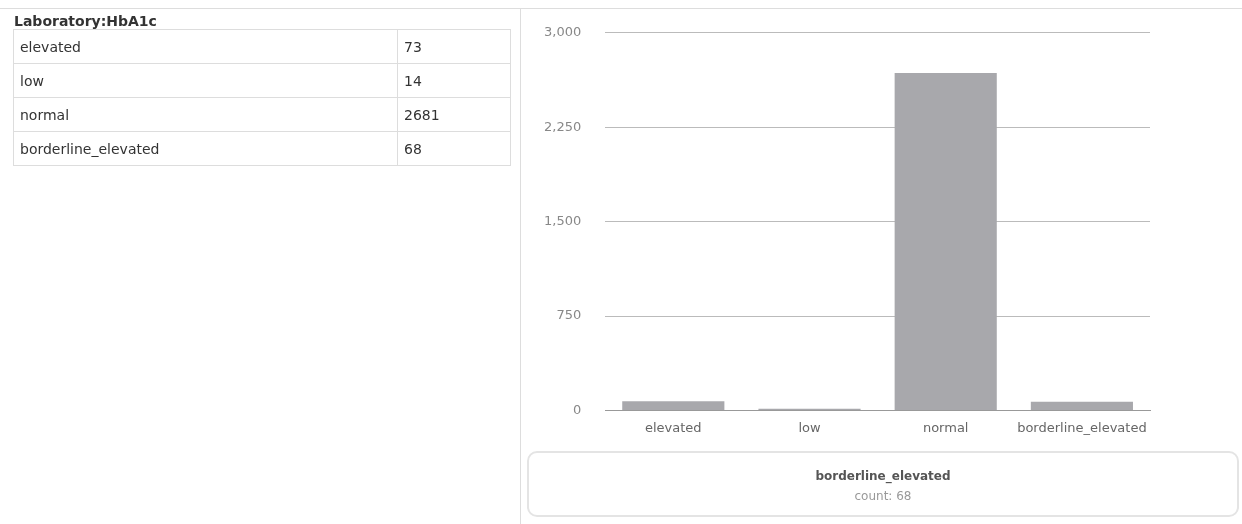 The image size is (1242, 524). Describe the element at coordinates (205, 80) in the screenshot. I see `text: low` at that location.